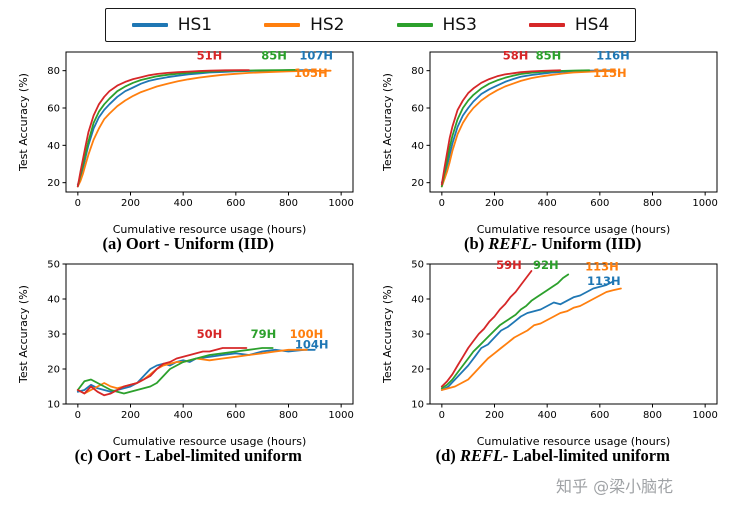  What do you see at coordinates (172, 25) in the screenshot?
I see `legend-item-hs1: HS1` at bounding box center [172, 25].